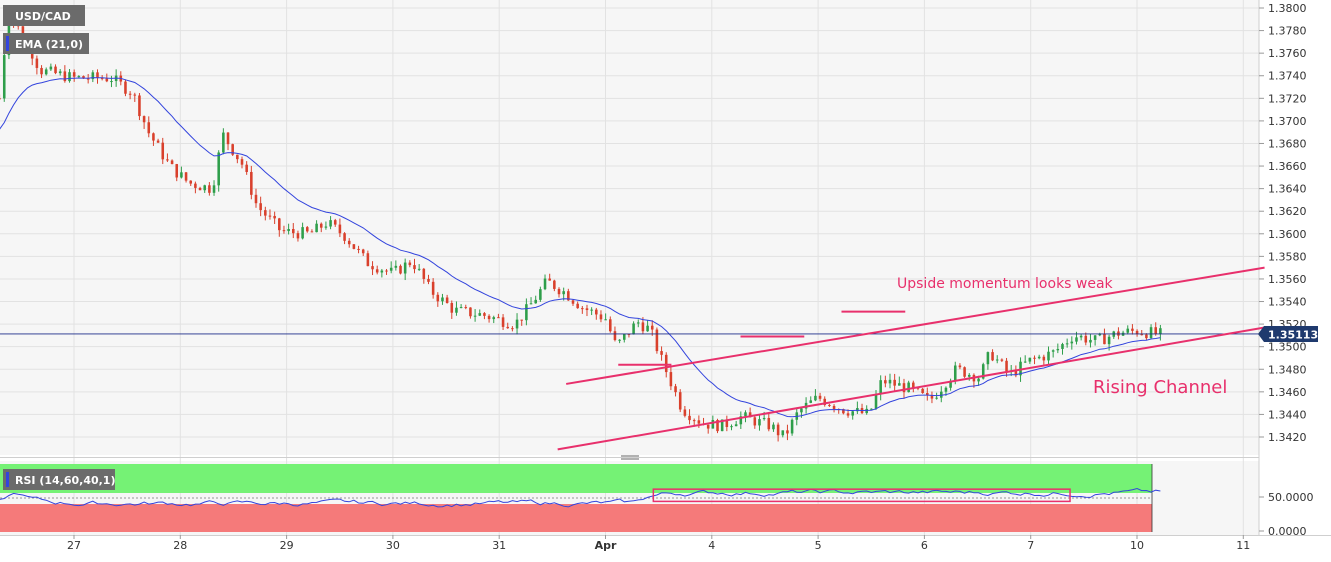  What do you see at coordinates (1295, 227) in the screenshot?
I see `price-axis` at bounding box center [1295, 227].